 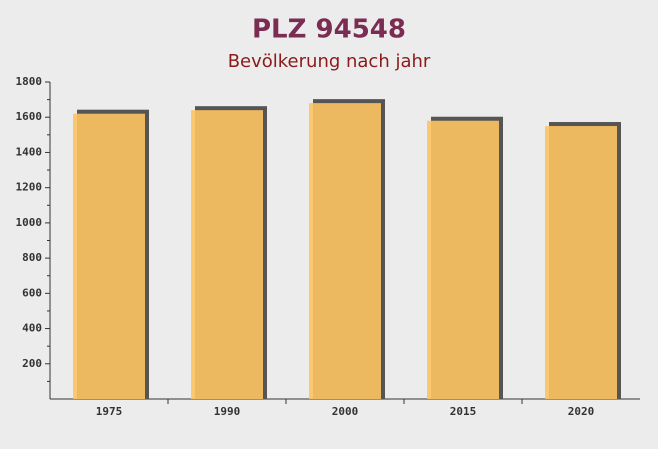 I want to click on y-tick-label: 1000, so click(x=29, y=222).